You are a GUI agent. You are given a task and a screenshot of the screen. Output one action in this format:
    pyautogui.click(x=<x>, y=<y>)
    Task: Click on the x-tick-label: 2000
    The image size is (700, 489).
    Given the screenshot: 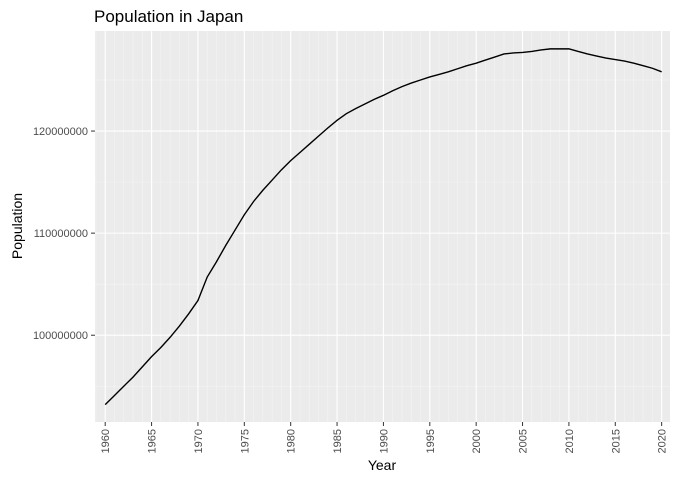 What is the action you would take?
    pyautogui.click(x=477, y=441)
    